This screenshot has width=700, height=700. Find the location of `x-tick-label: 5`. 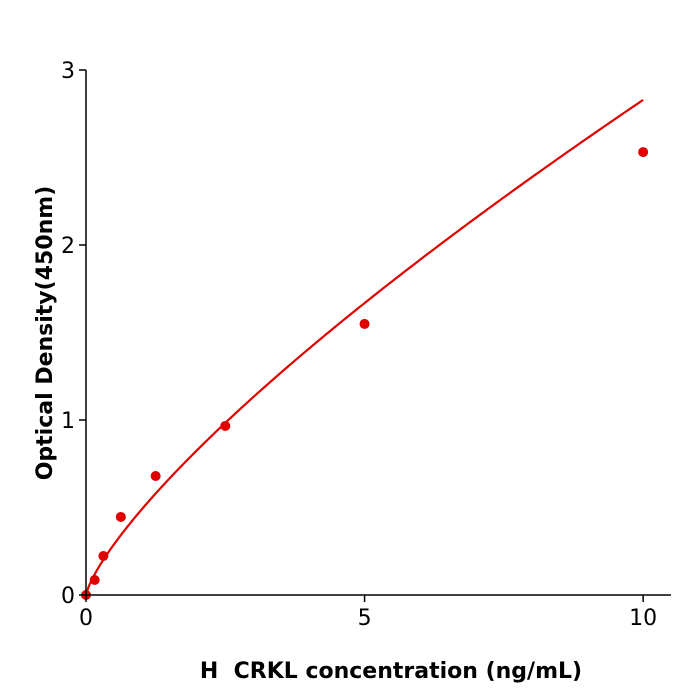

x-tick-label: 5 is located at coordinates (365, 618).